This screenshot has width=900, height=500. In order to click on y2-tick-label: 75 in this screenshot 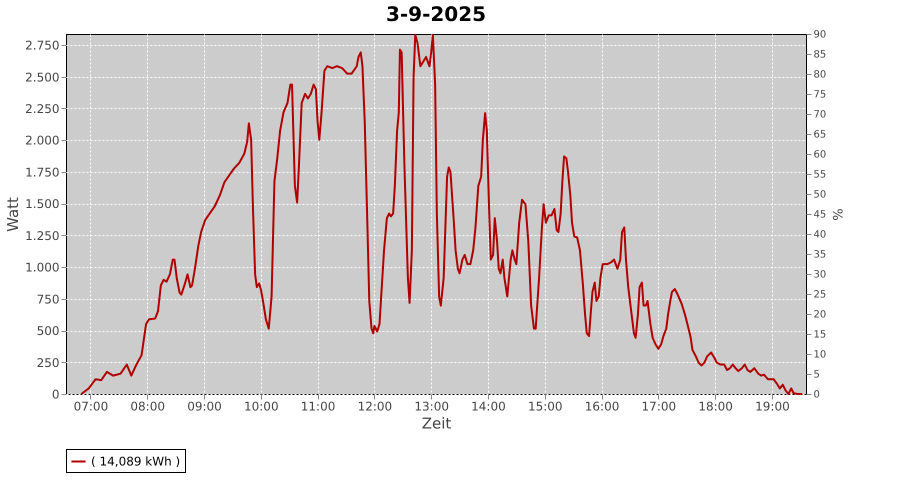, I will do `click(820, 95)`.